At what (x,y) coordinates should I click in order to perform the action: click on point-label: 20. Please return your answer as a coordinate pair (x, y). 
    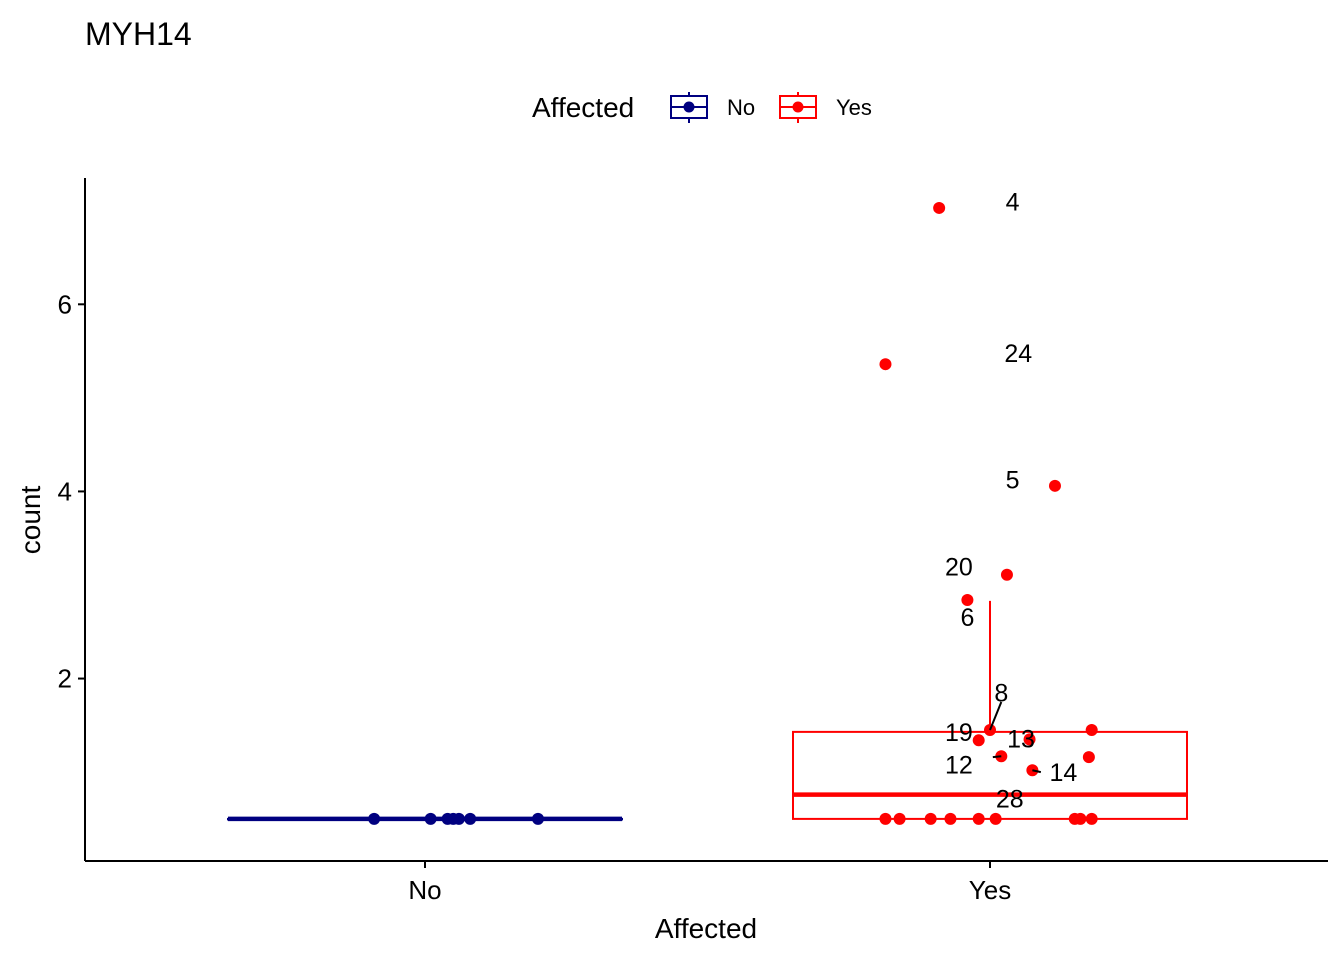
    Looking at the image, I should click on (959, 567).